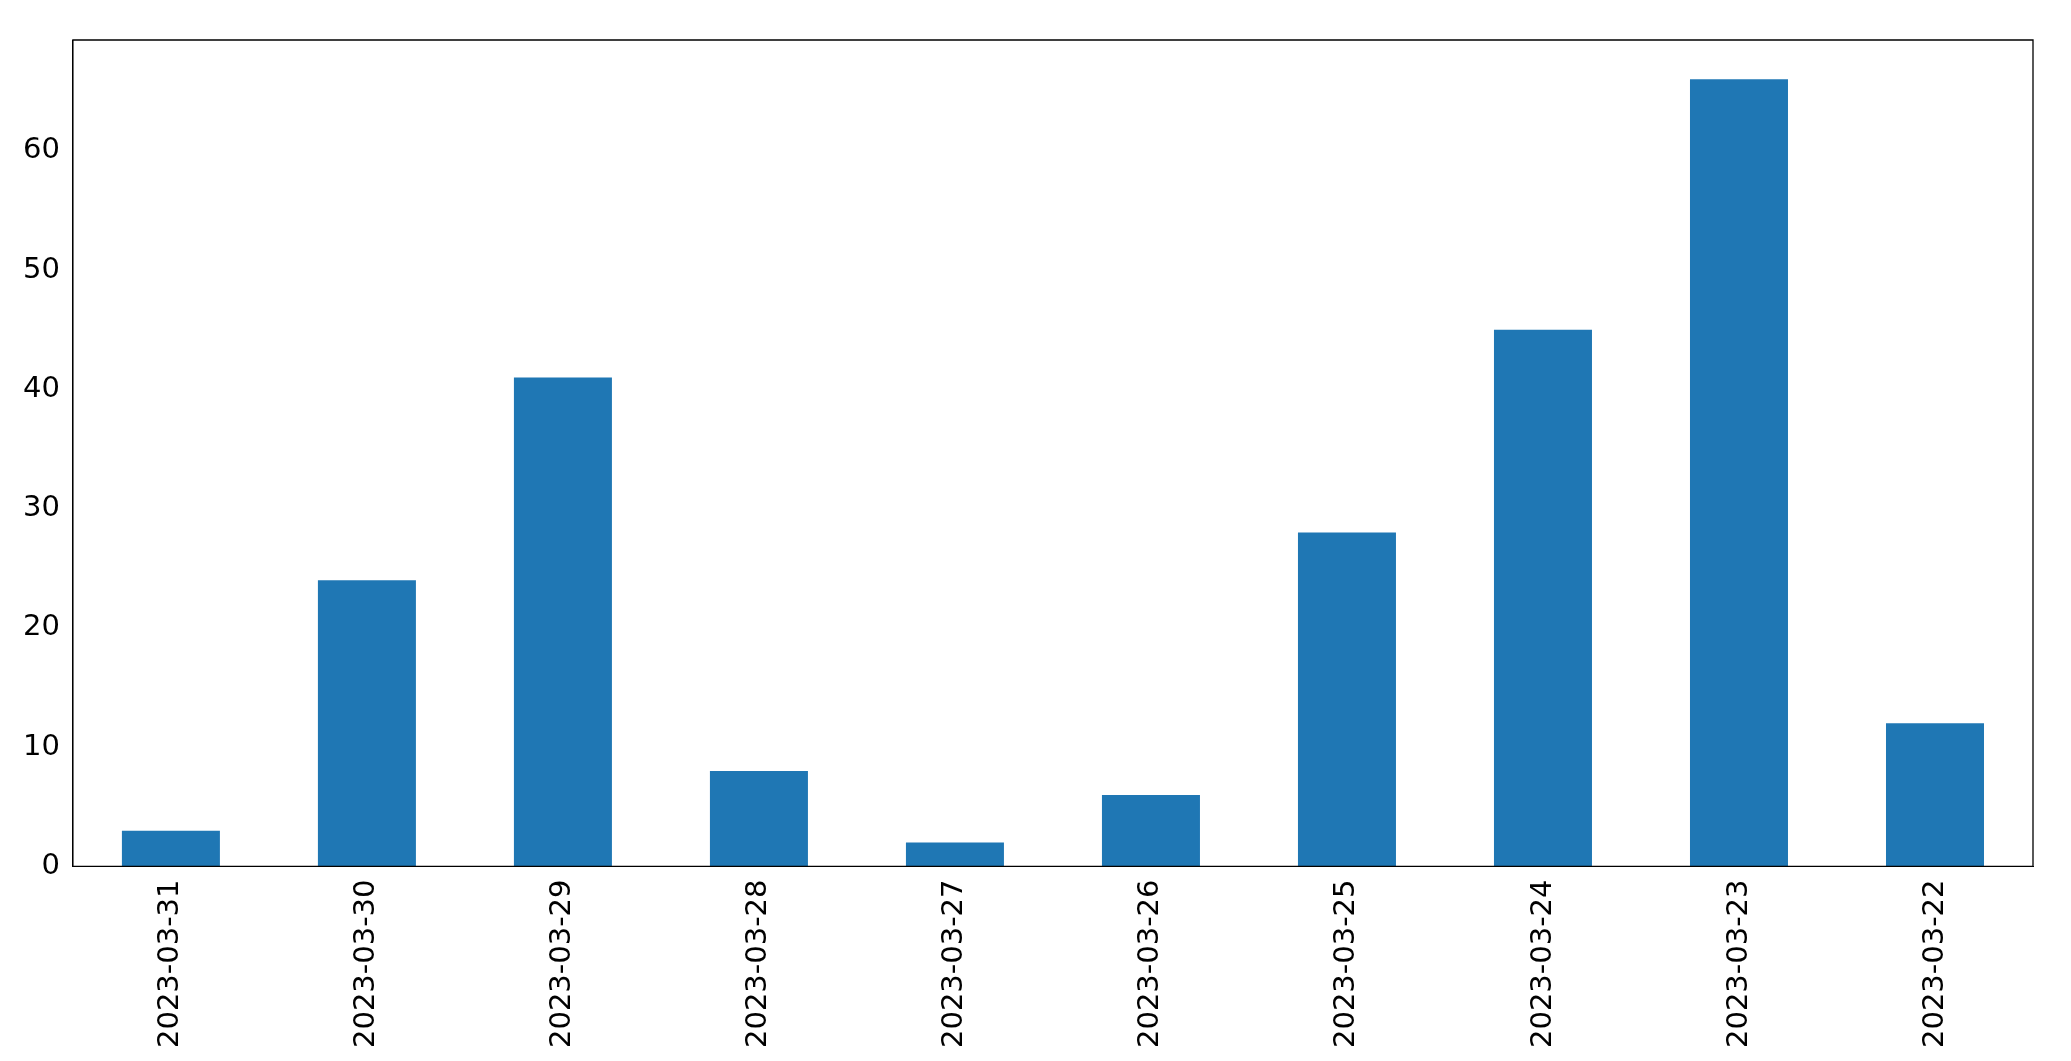 This screenshot has width=2071, height=1061. I want to click on y-tick-label: 40, so click(41, 386).